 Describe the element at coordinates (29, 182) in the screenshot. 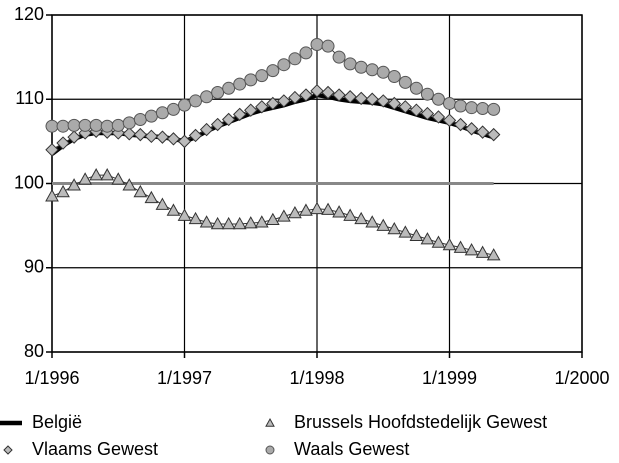

I see `y-tick-label: 100` at that location.